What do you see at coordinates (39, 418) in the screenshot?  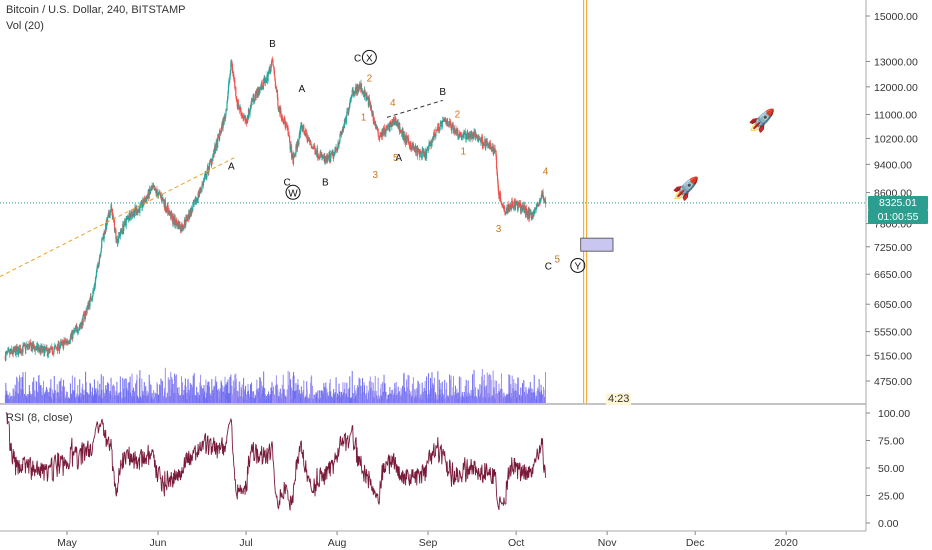 I see `rsi-indicator-label: RSI (8, close)` at bounding box center [39, 418].